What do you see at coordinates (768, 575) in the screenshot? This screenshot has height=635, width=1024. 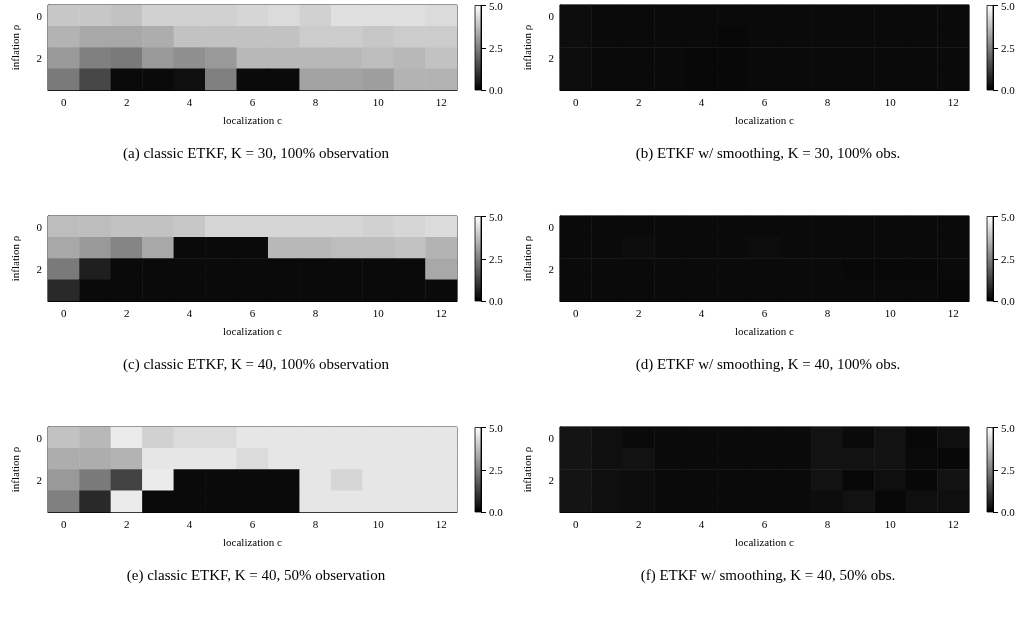 I see `text: (f) ETKF w/ smoothing, K = 40, 50% obs.` at bounding box center [768, 575].